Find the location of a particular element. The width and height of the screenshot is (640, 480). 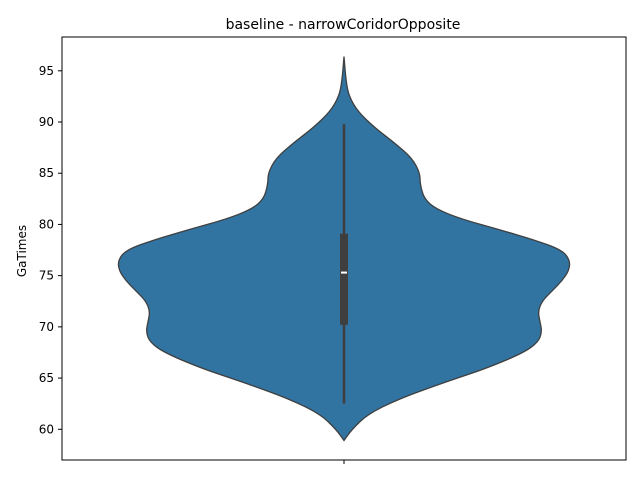

y-tick-label: 85 is located at coordinates (46, 173).